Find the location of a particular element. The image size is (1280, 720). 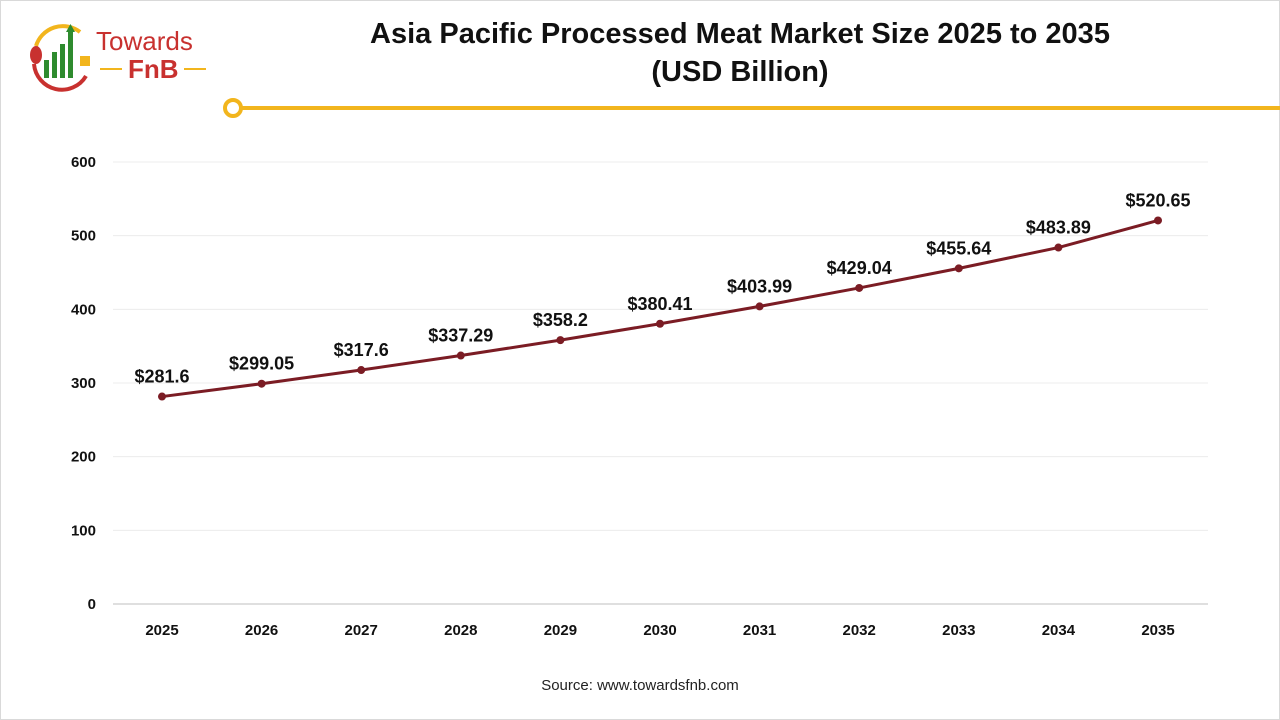

y-tick-label: 200 is located at coordinates (83, 457).